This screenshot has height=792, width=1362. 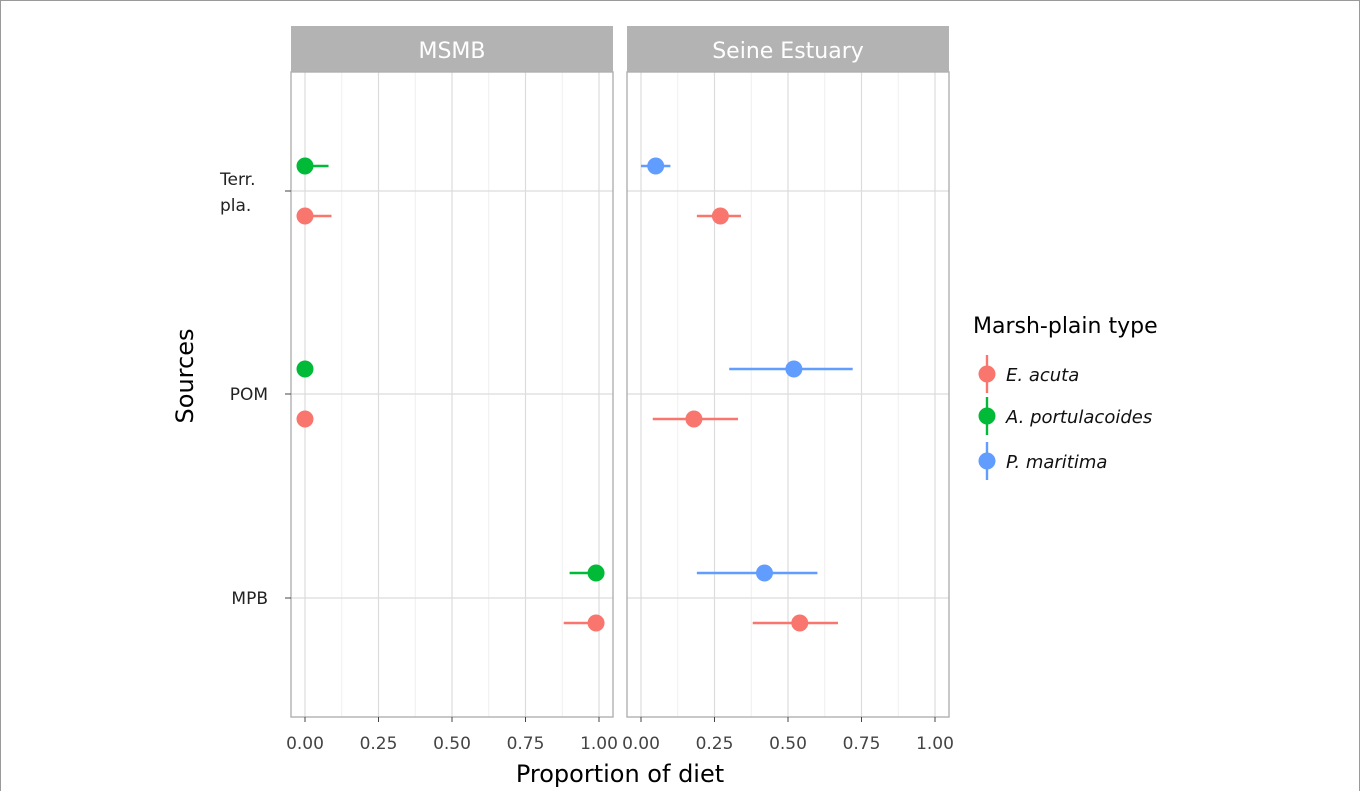 I want to click on y-tick-label: MPB, so click(x=249, y=599).